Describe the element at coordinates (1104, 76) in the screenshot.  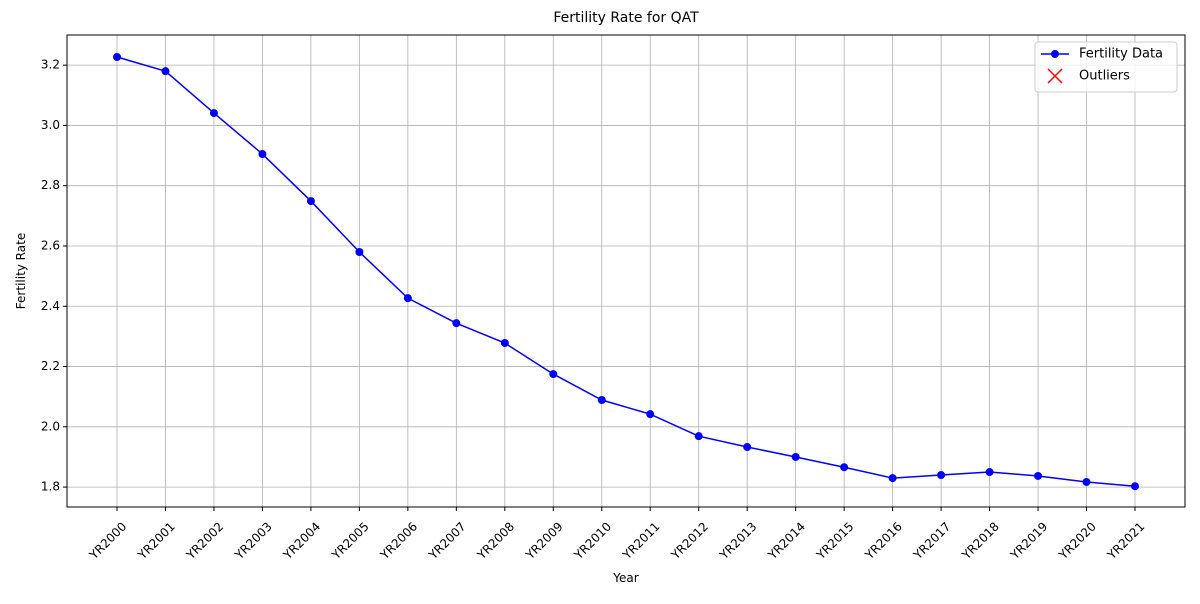
I see `legend-label: Outliers` at that location.